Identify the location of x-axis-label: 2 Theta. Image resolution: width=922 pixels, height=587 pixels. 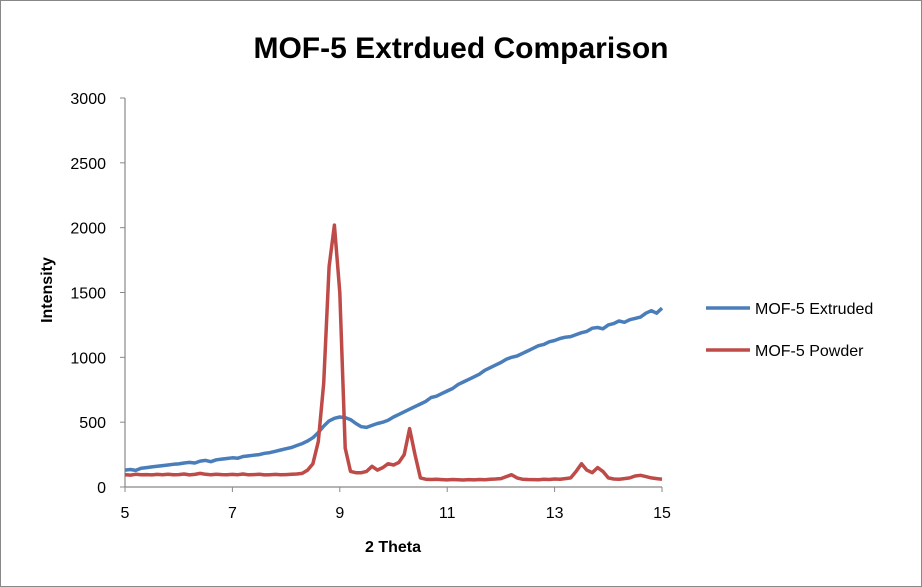
(393, 547).